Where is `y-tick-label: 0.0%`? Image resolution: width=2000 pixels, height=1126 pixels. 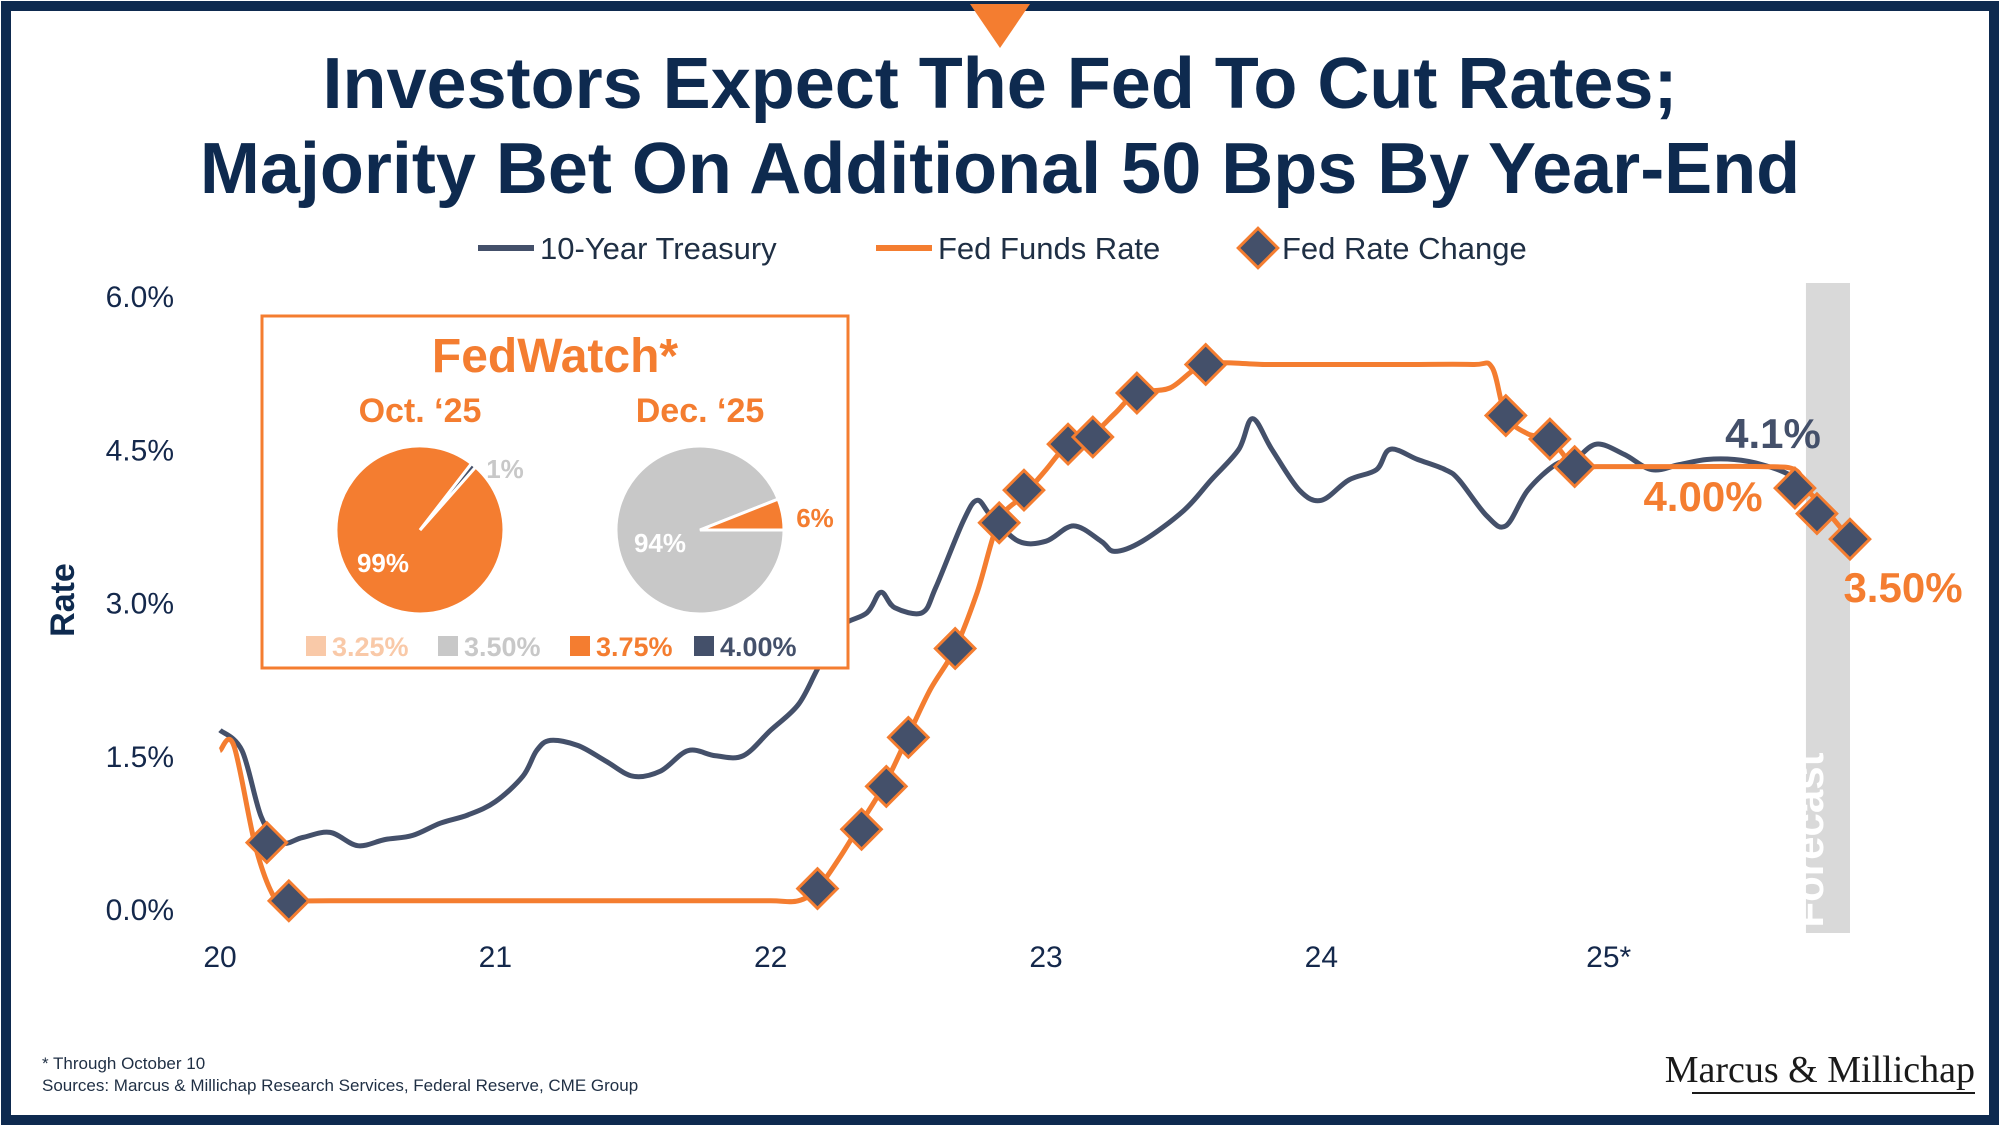
y-tick-label: 0.0% is located at coordinates (140, 910).